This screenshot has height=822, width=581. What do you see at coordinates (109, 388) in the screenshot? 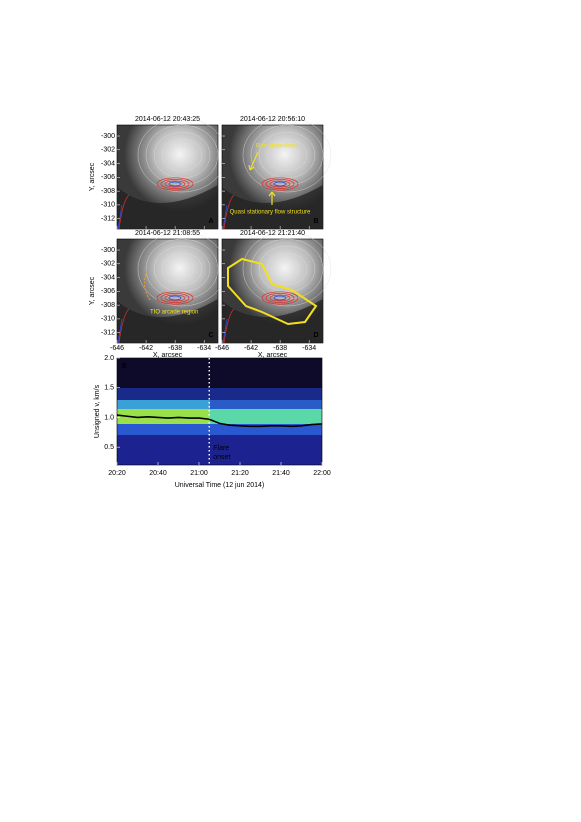
I see `y-tick-label: 1.5` at bounding box center [109, 388].